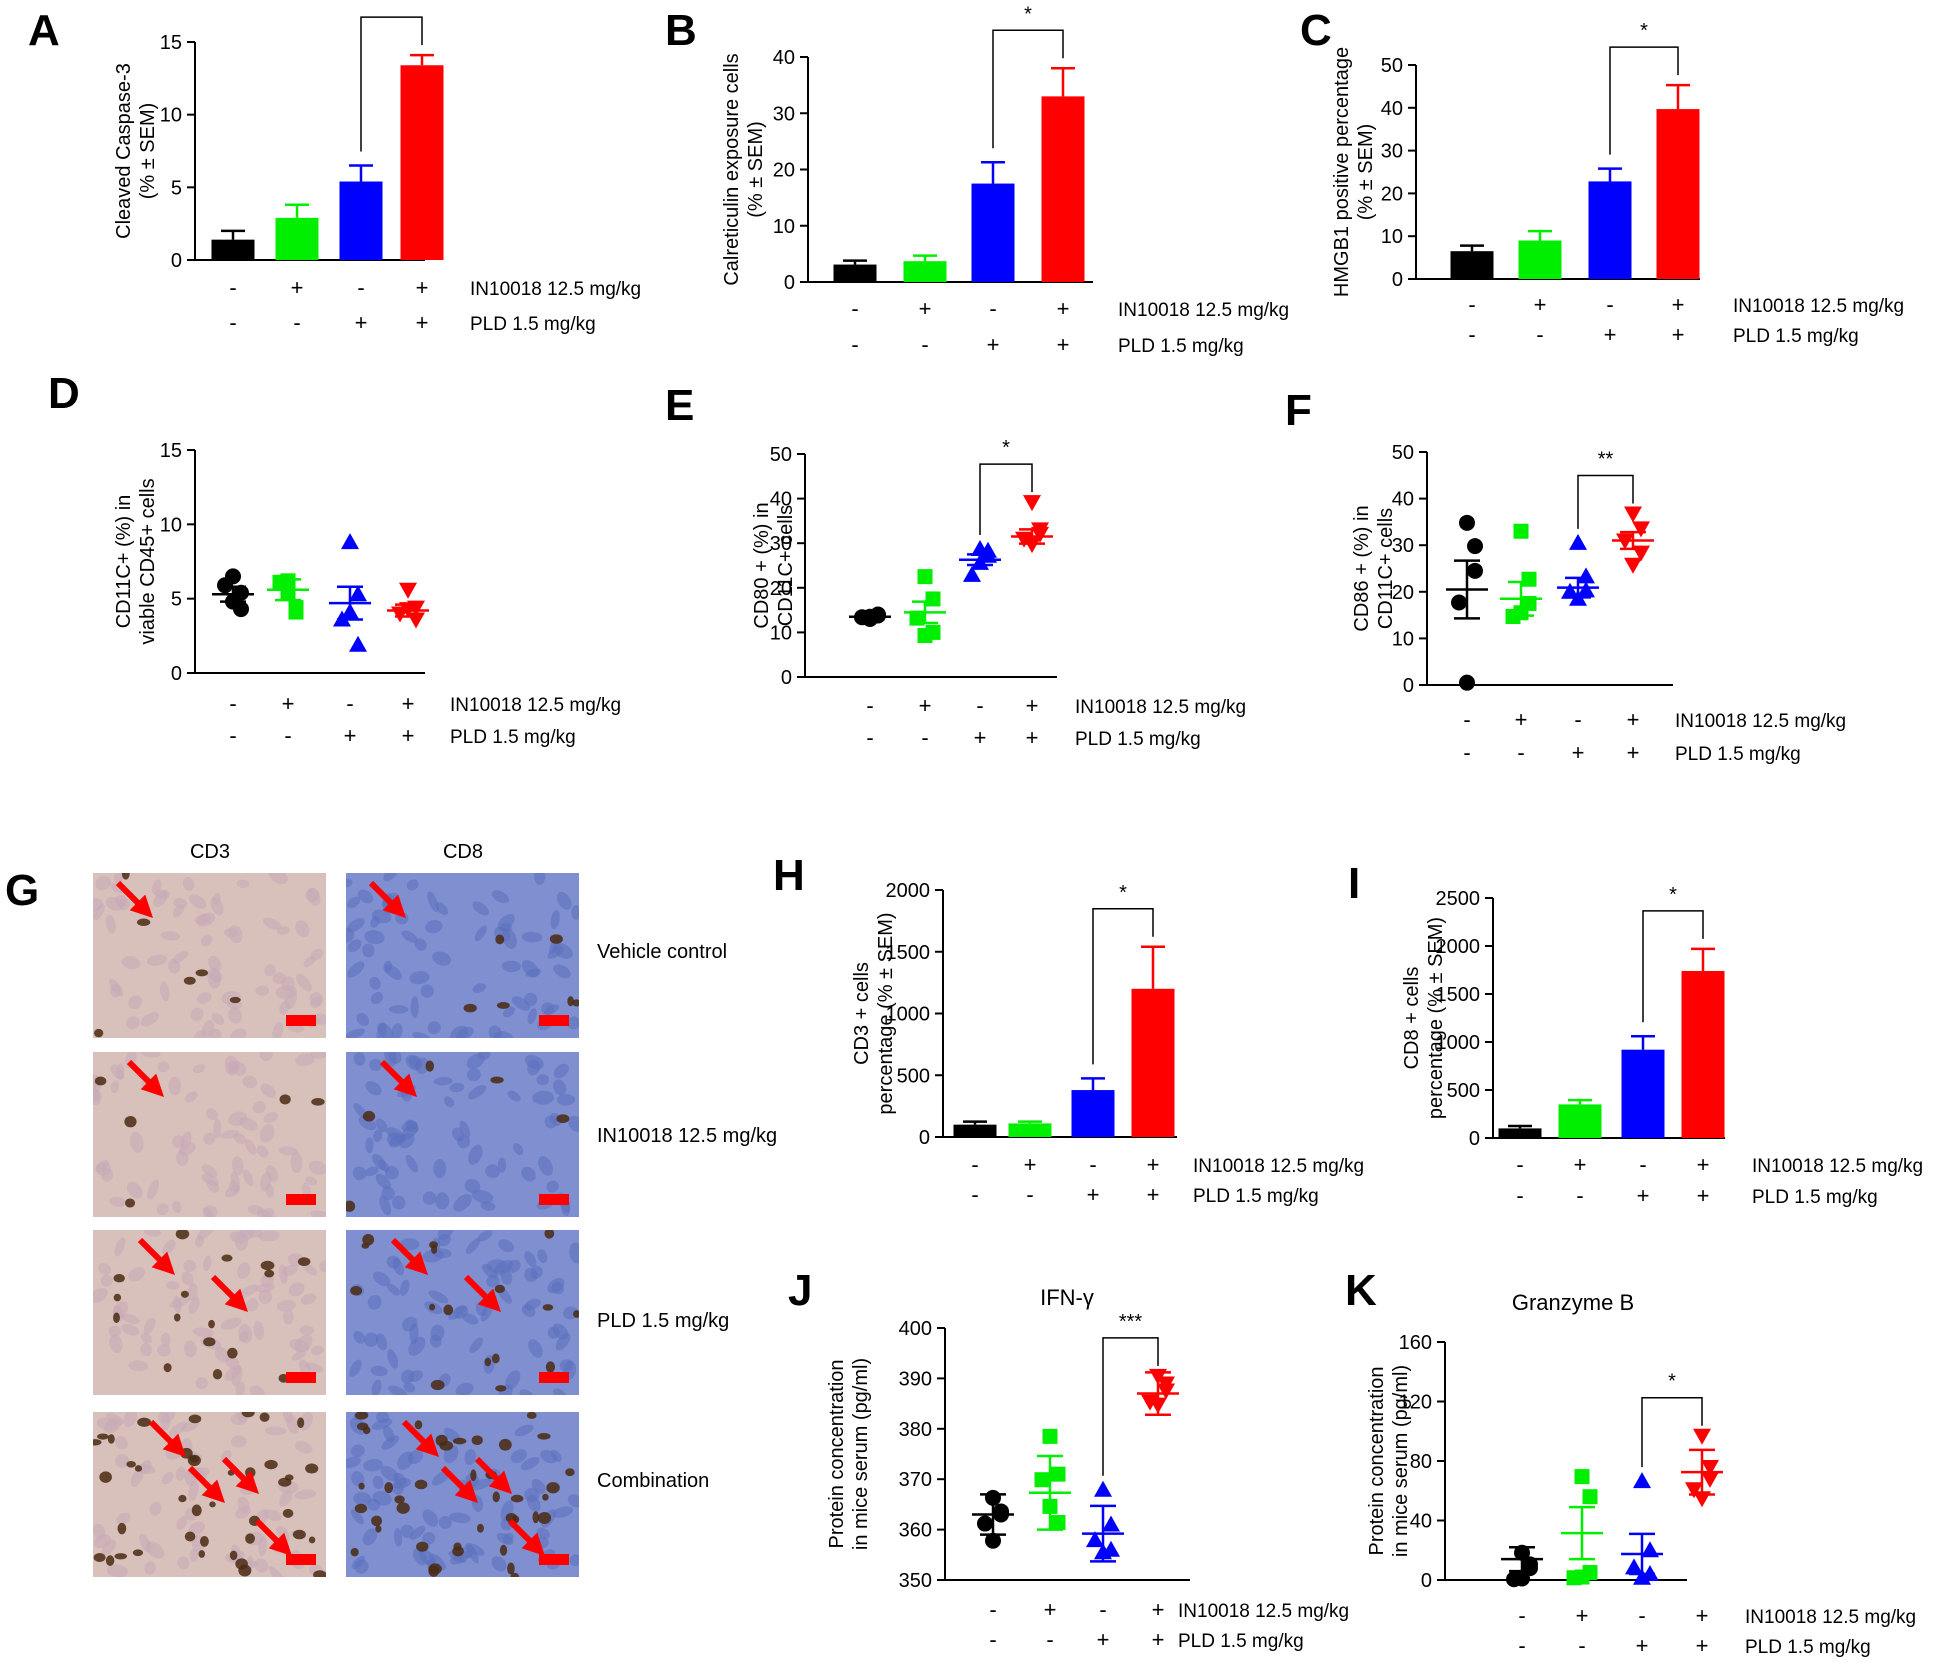 The width and height of the screenshot is (1944, 1666). What do you see at coordinates (732, 169) in the screenshot?
I see `y-axis-label-line: Calreticulin exposure cells` at bounding box center [732, 169].